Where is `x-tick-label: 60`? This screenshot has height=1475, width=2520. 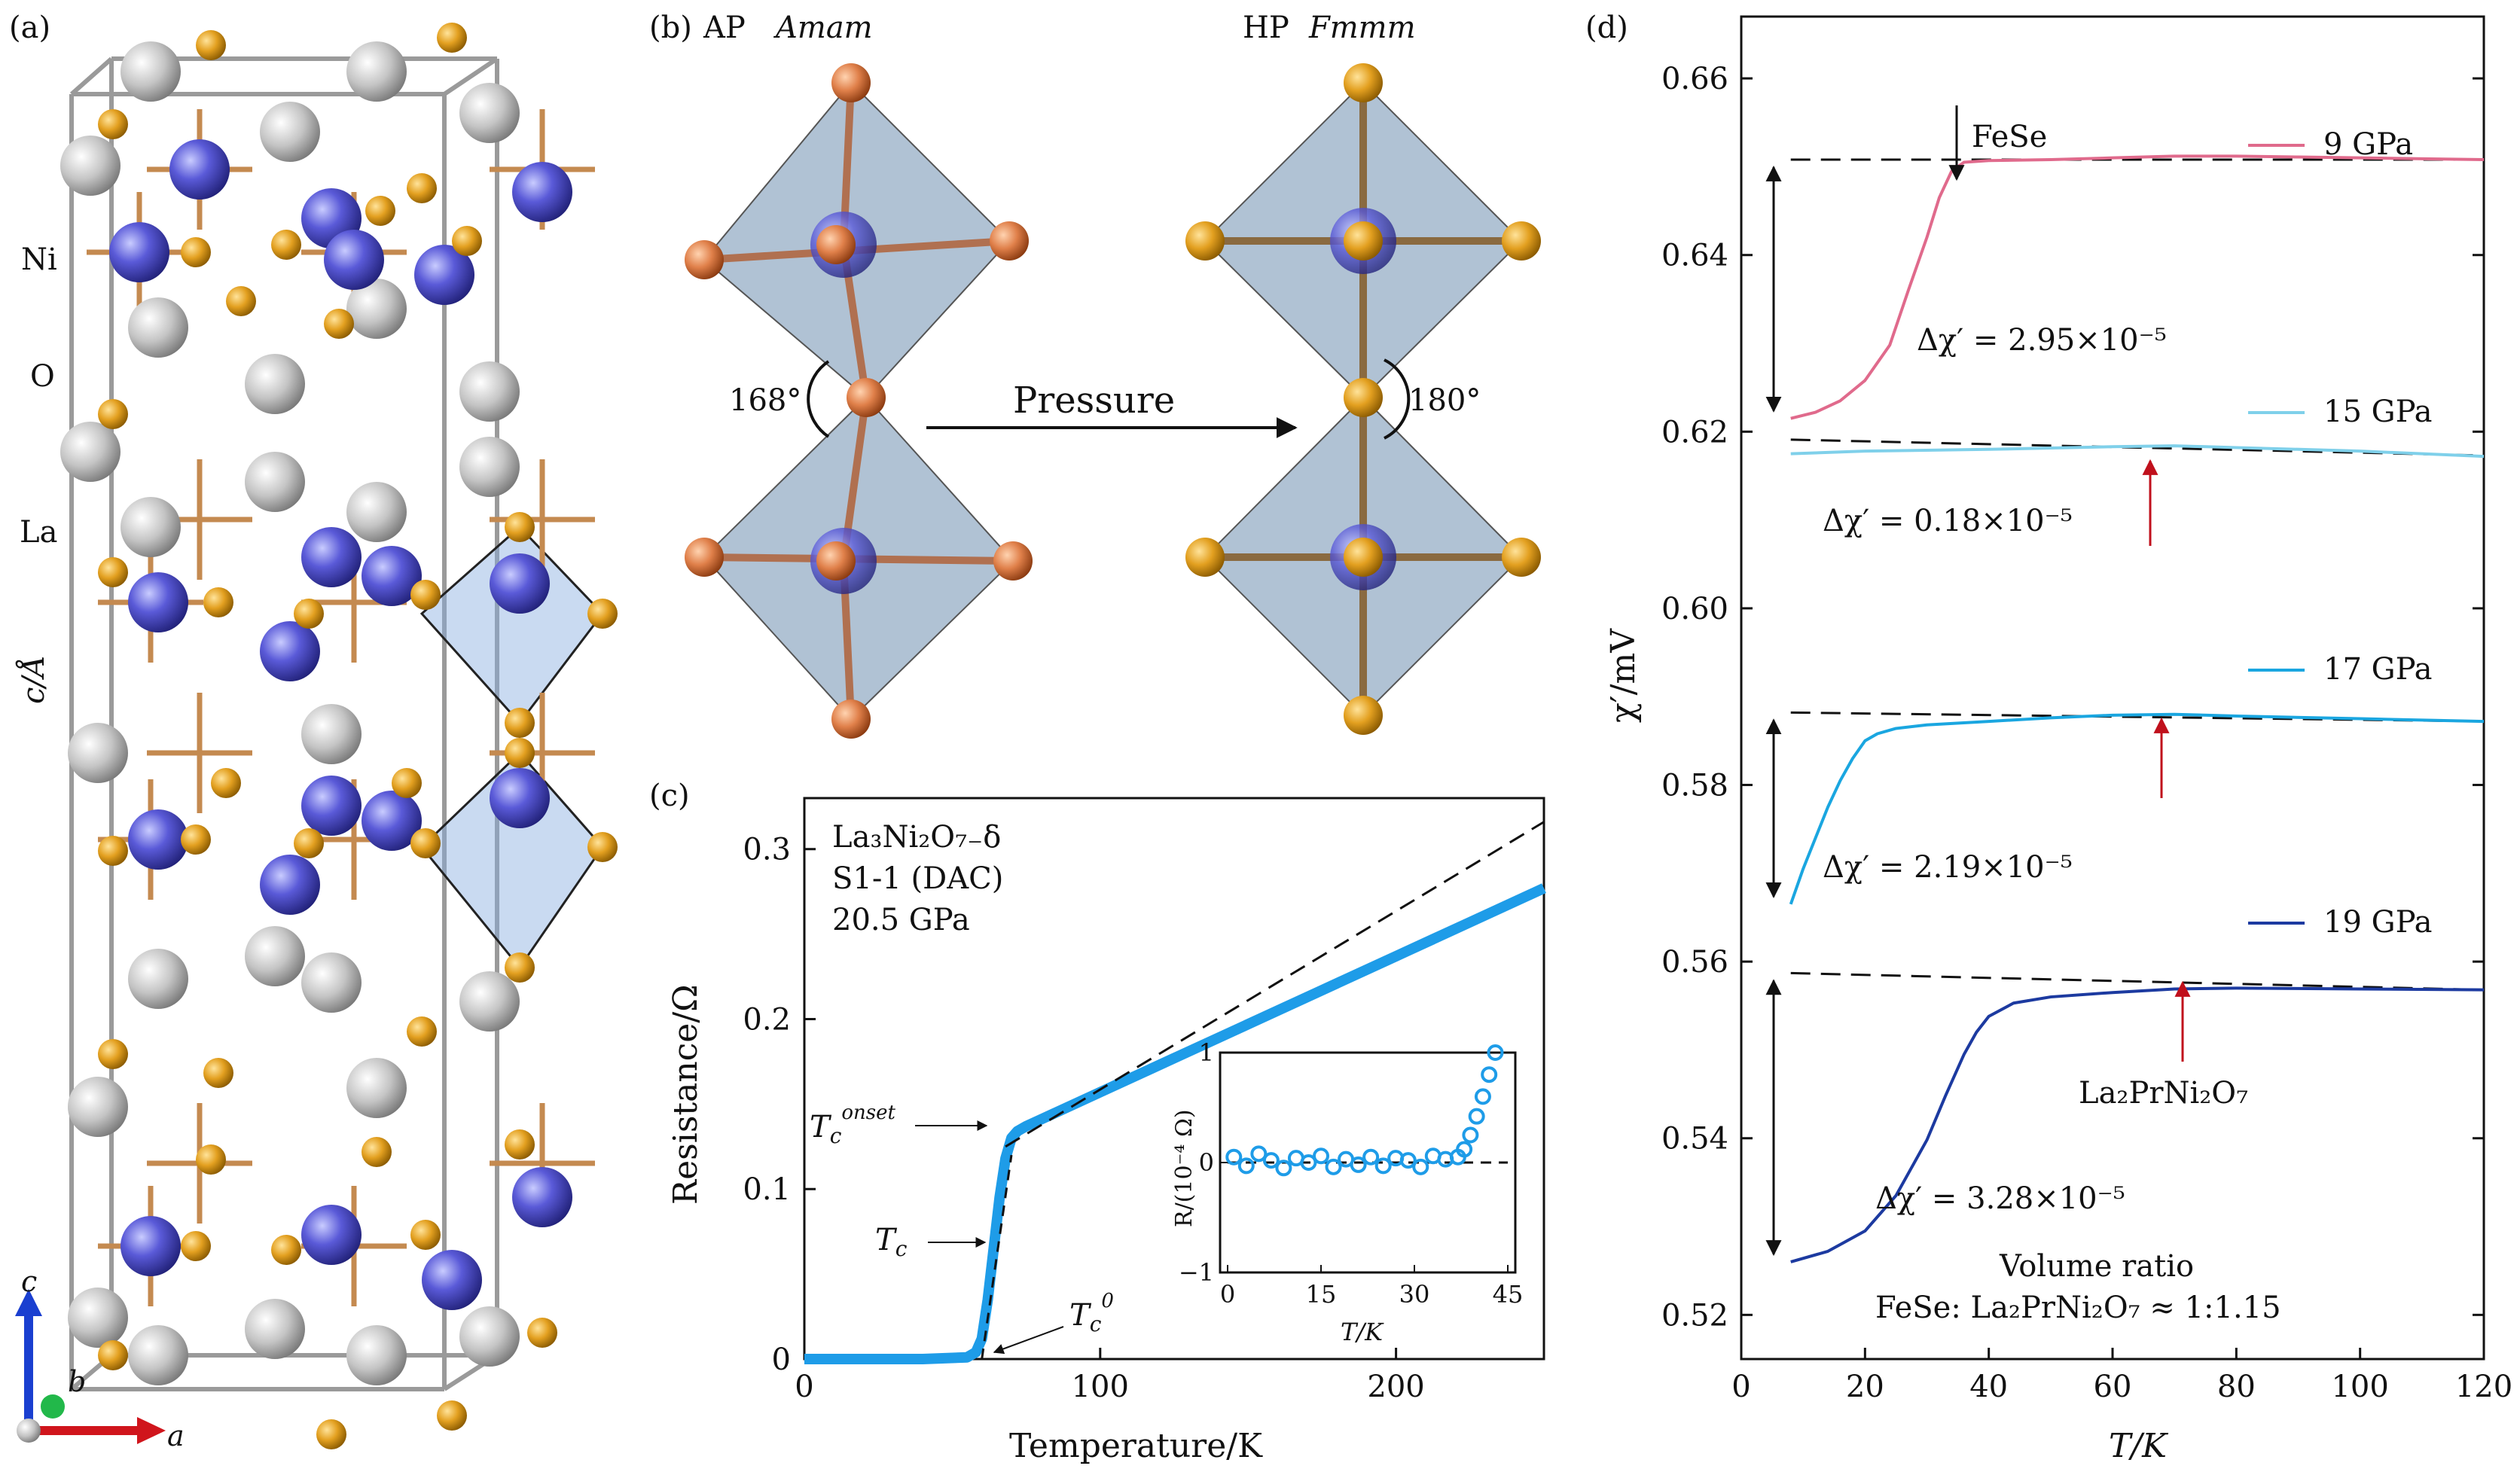
x-tick-label: 60 is located at coordinates (2113, 1387).